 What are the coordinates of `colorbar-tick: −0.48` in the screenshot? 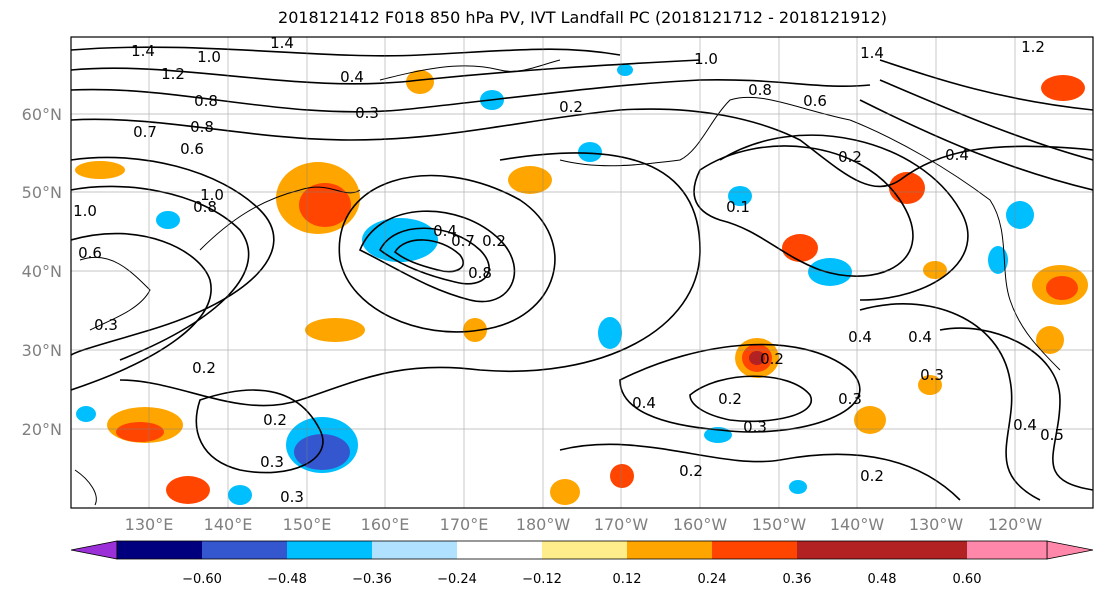 It's located at (287, 579).